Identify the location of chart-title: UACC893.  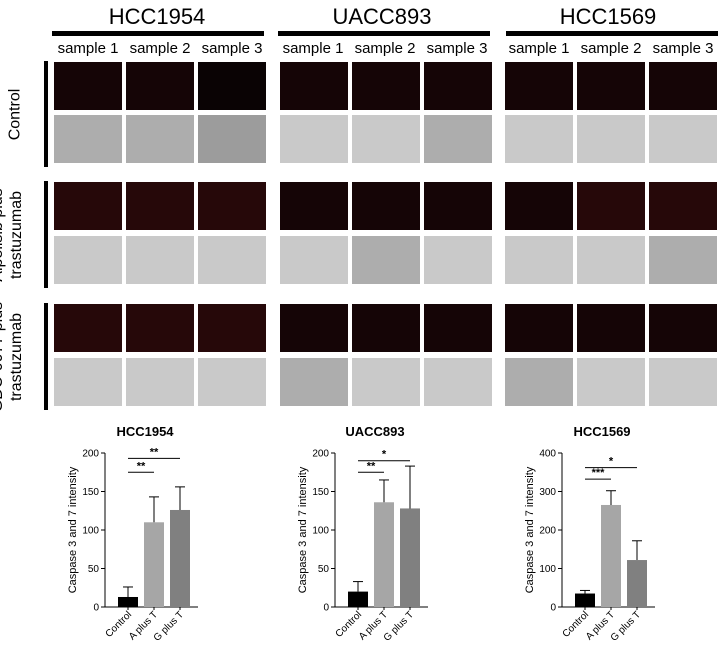
(374, 431).